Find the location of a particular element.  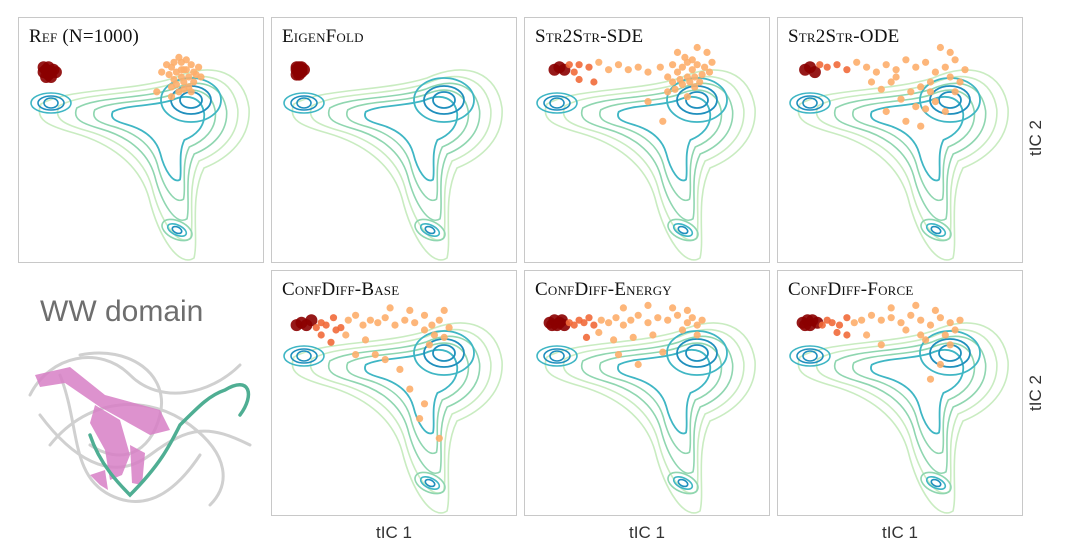

panel-title: EigenFold is located at coordinates (323, 36).